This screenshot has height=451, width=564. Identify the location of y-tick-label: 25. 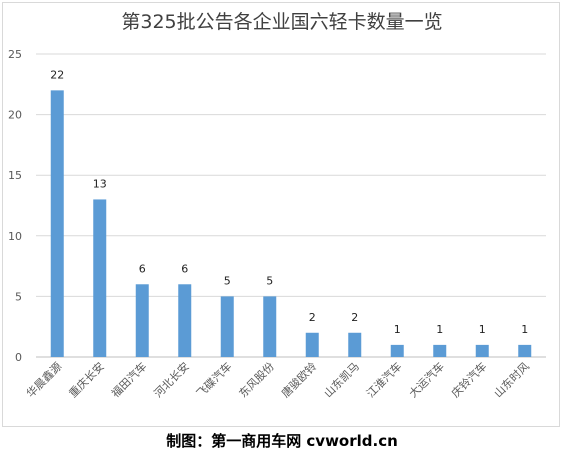
(15, 54).